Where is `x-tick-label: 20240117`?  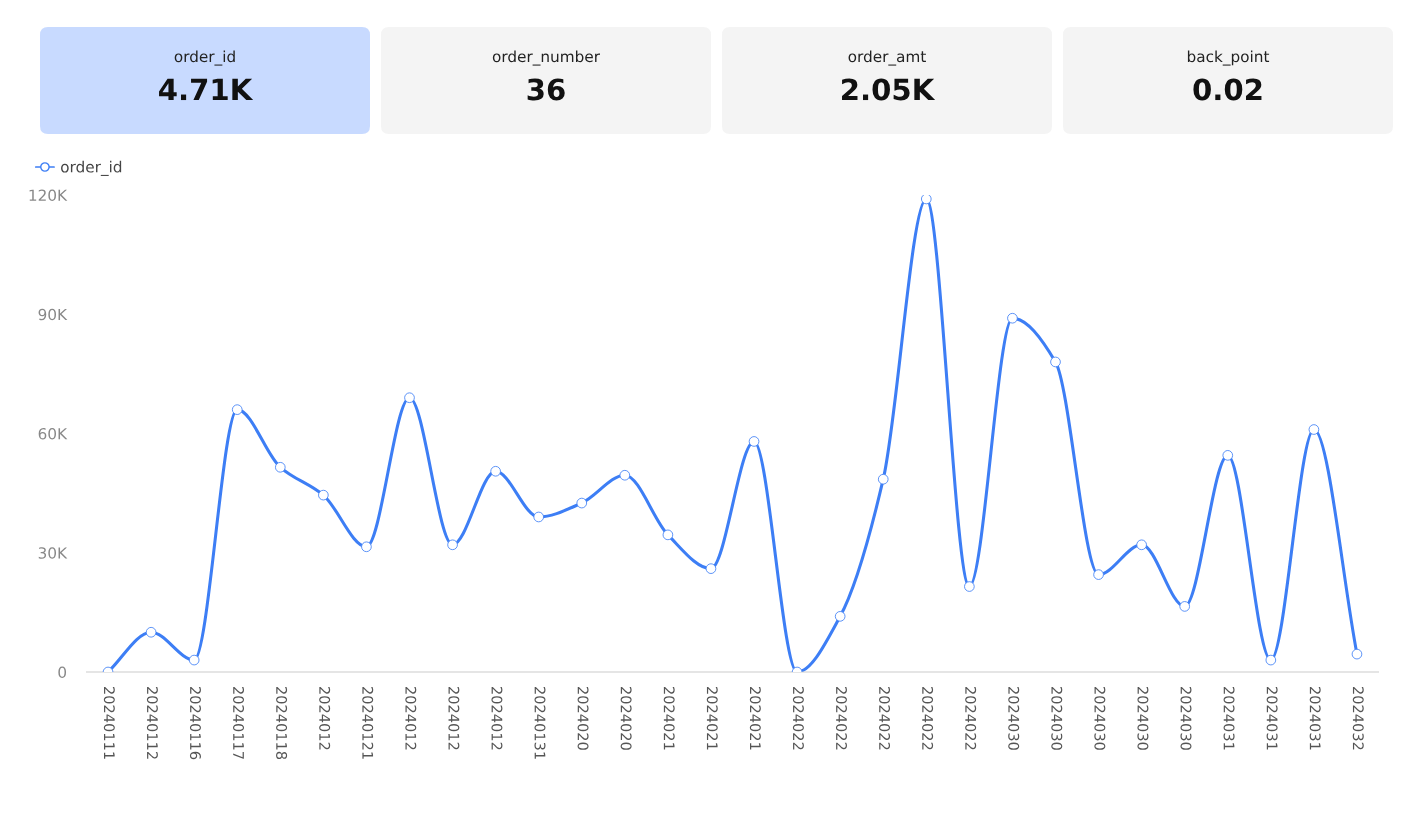 x-tick-label: 20240117 is located at coordinates (239, 722).